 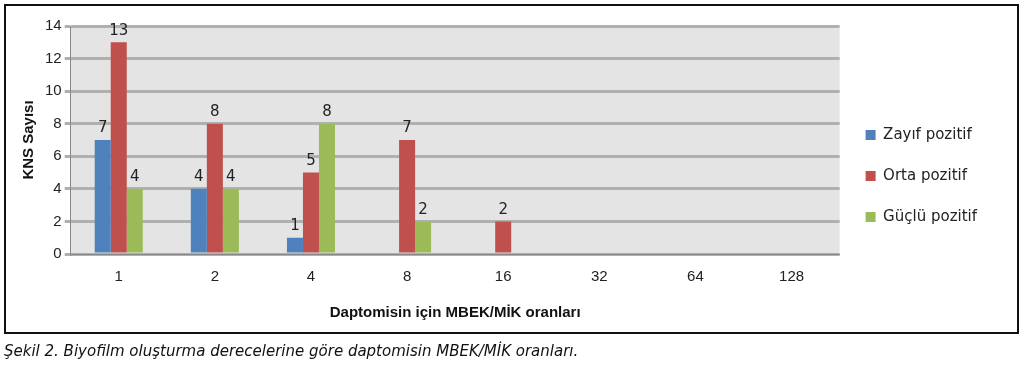 I want to click on x-tick-label: 32, so click(x=599, y=276).